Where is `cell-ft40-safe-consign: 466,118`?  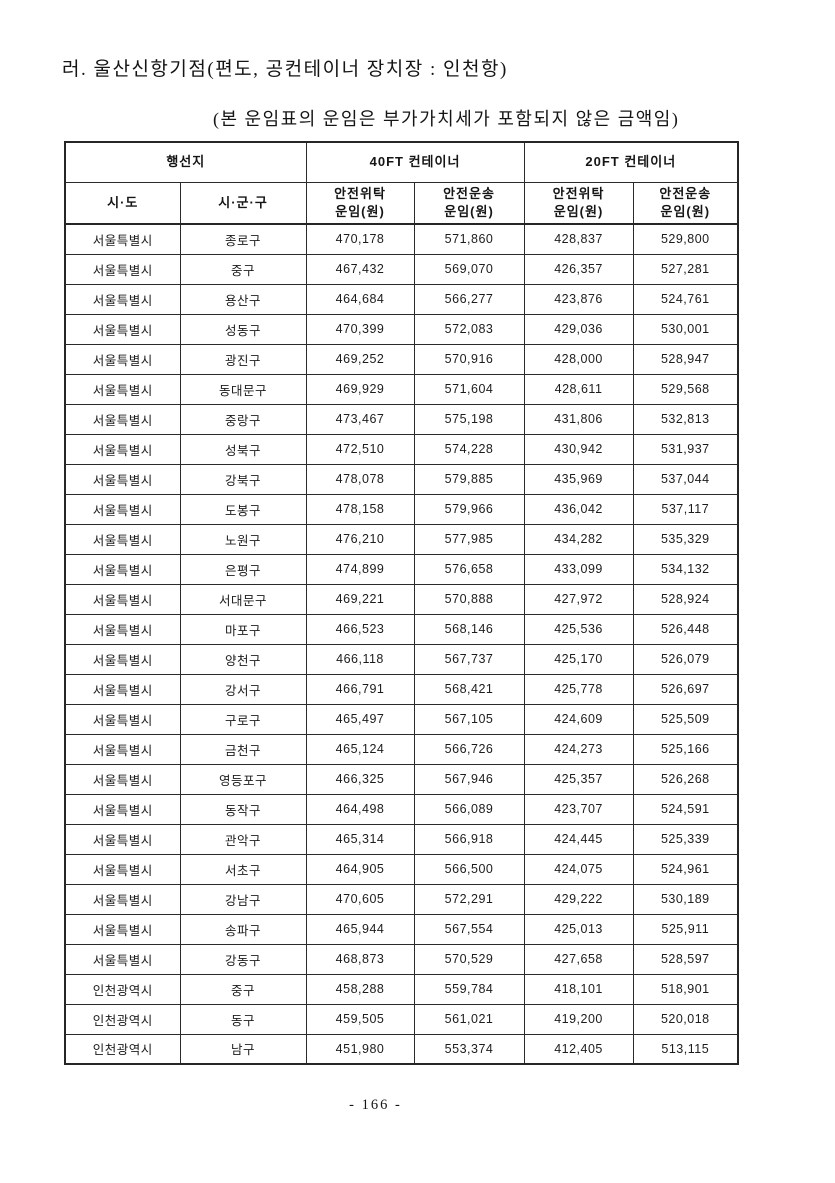 cell-ft40-safe-consign: 466,118 is located at coordinates (360, 659).